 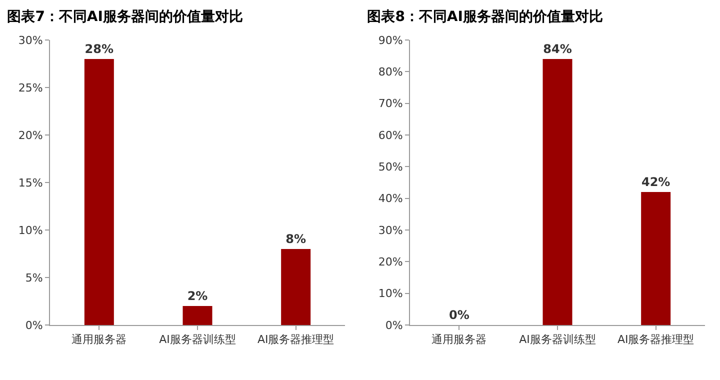 I want to click on data-label: 28%, so click(x=99, y=49).